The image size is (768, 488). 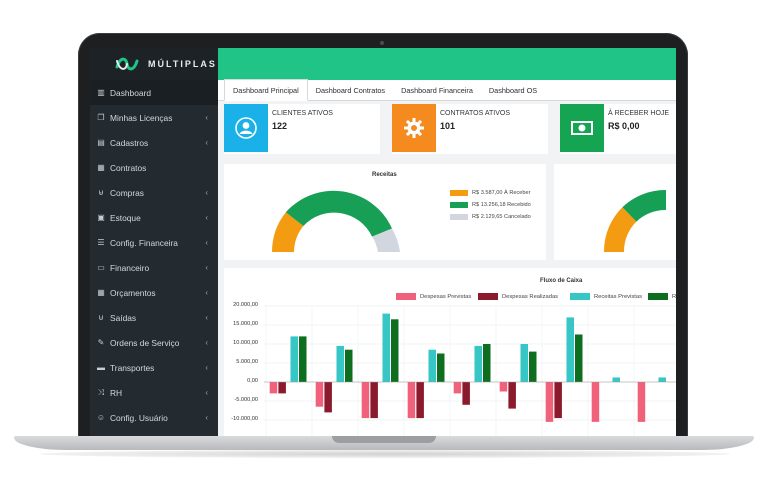 I want to click on receitas-legend-item: R$ 3.587,00 À Receber, so click(x=490, y=193).